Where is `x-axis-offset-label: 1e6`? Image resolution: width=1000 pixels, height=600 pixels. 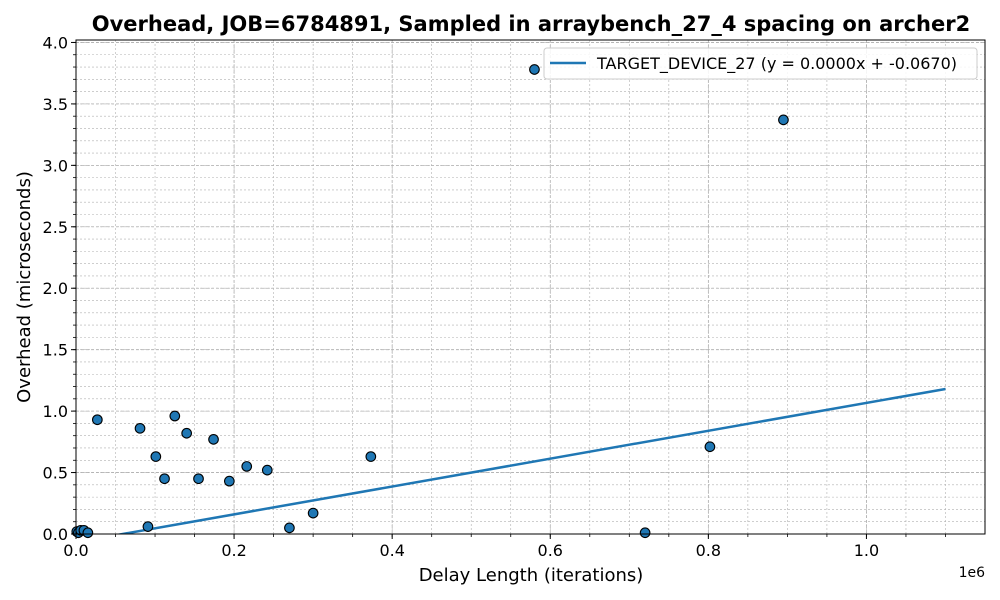 x-axis-offset-label: 1e6 is located at coordinates (972, 573).